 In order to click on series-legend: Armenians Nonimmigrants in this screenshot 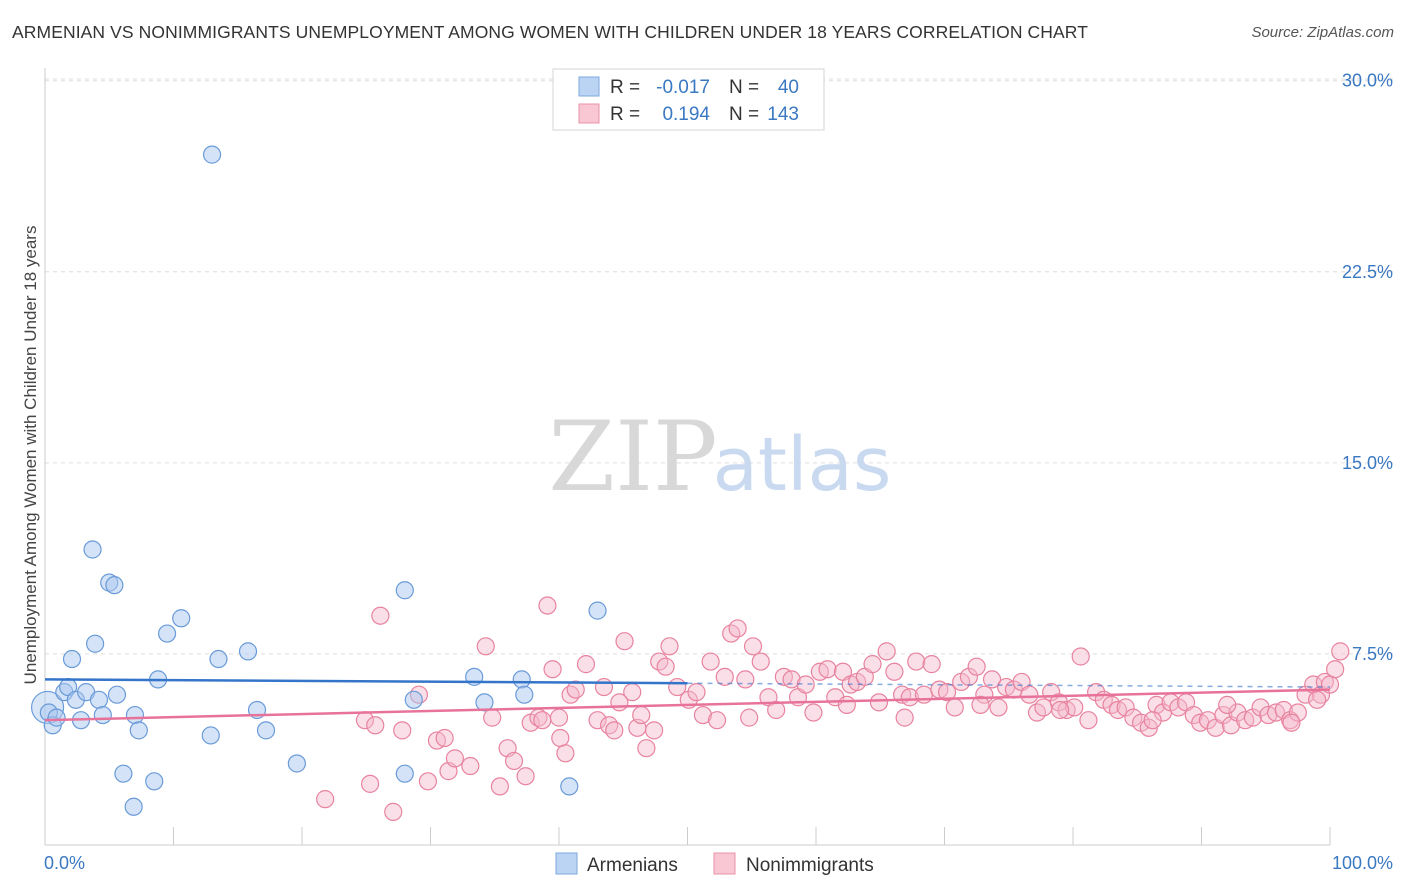, I will do `click(714, 864)`.